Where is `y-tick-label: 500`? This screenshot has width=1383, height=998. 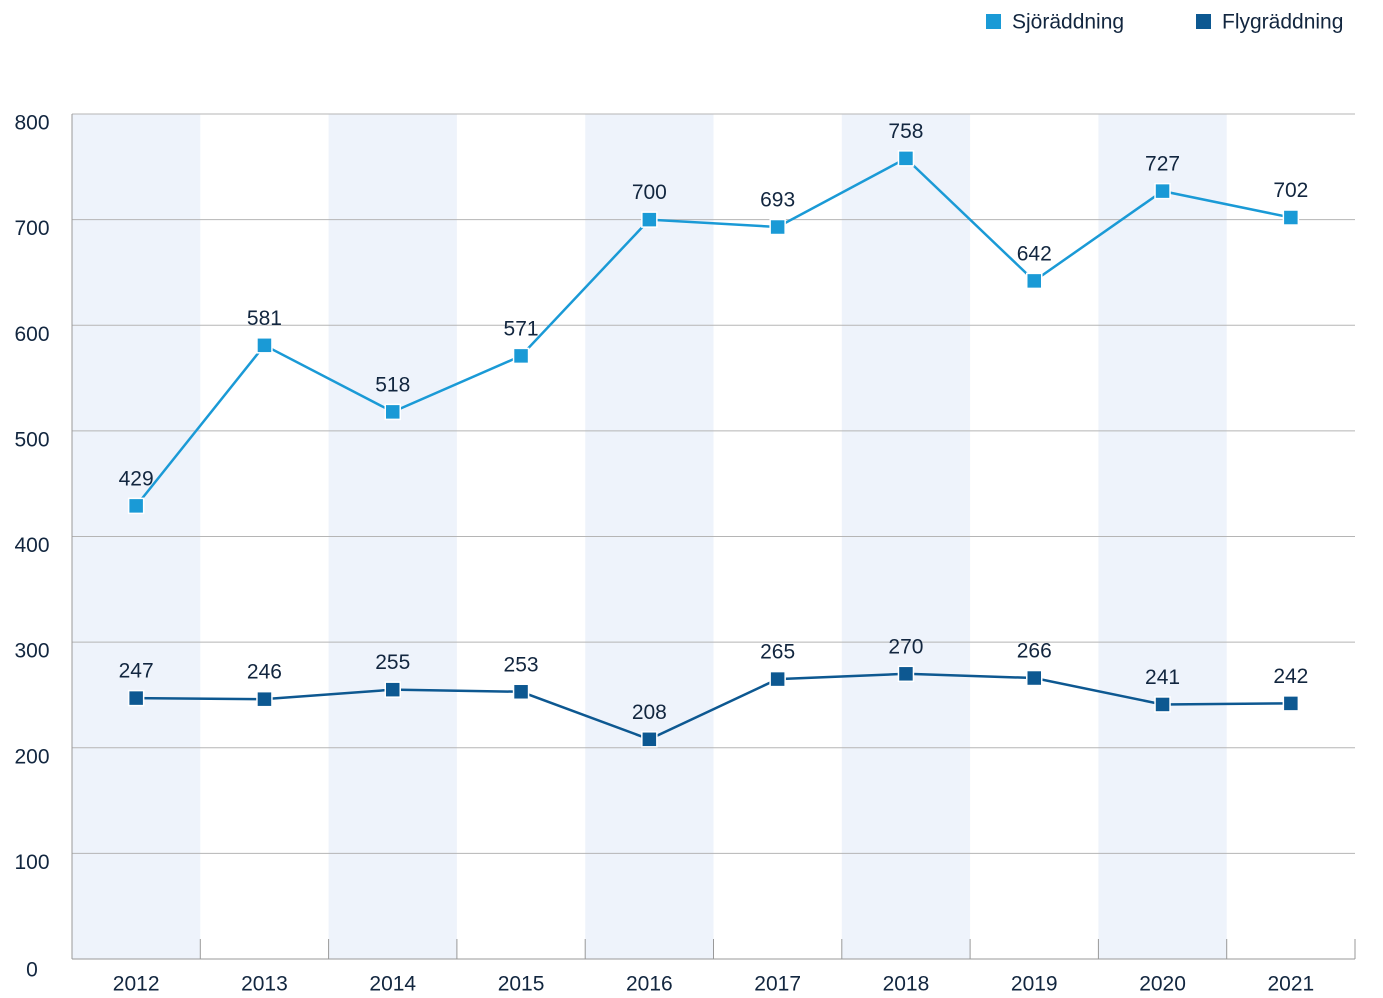
y-tick-label: 500 is located at coordinates (31, 439).